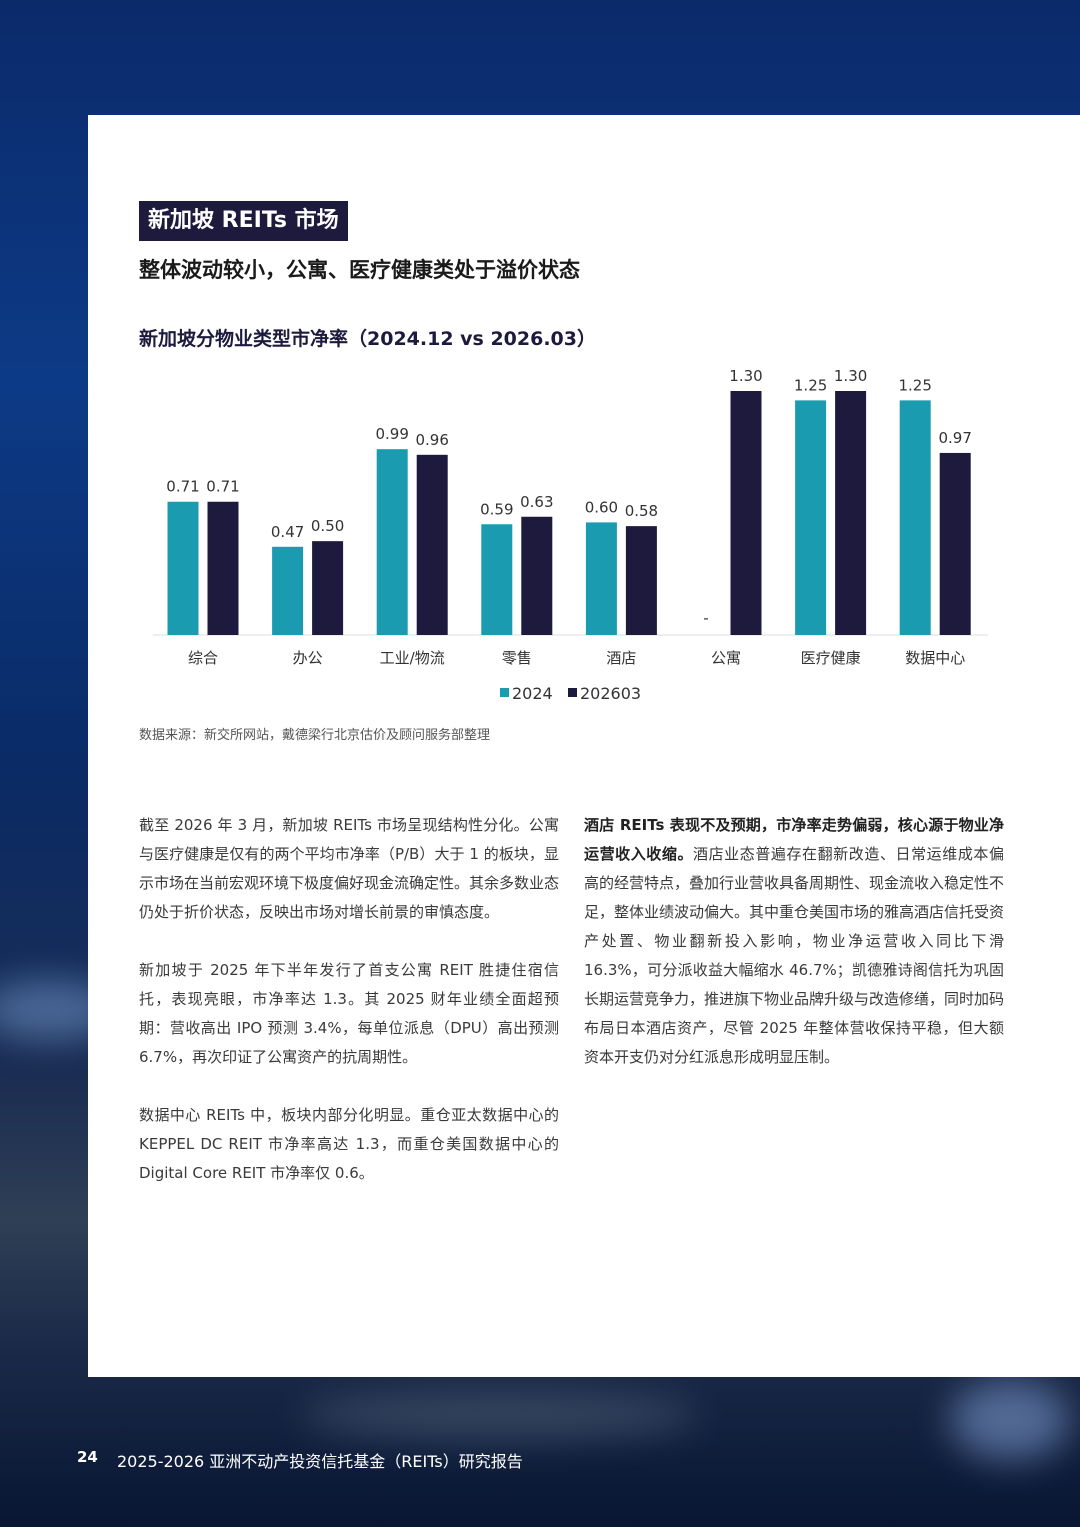 Image resolution: width=1080 pixels, height=1527 pixels. I want to click on page-number: 24, so click(87, 1457).